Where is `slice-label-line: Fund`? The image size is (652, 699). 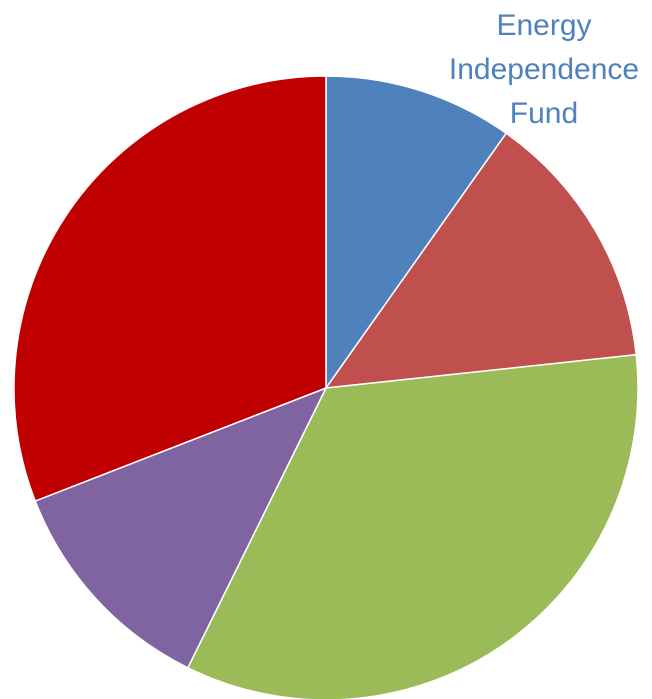 slice-label-line: Fund is located at coordinates (544, 113).